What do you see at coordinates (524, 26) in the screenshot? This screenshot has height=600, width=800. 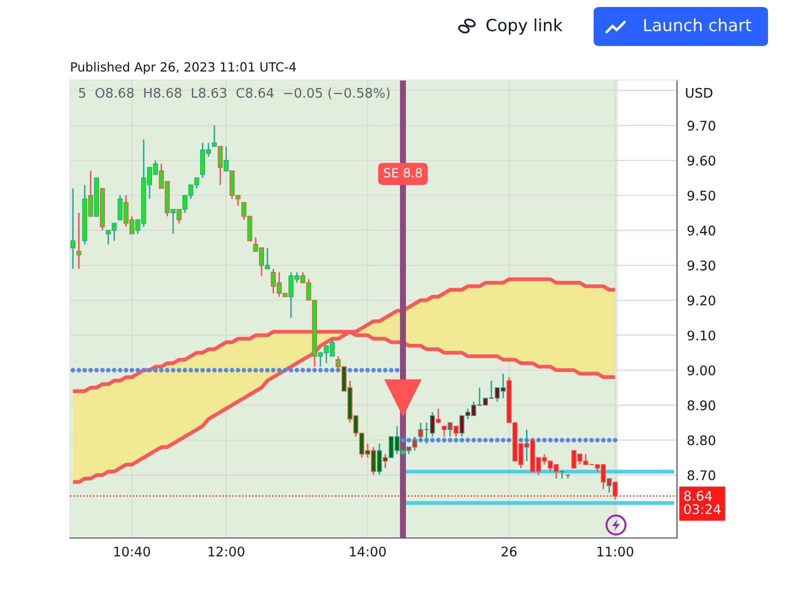 I see `text: Copy link` at bounding box center [524, 26].